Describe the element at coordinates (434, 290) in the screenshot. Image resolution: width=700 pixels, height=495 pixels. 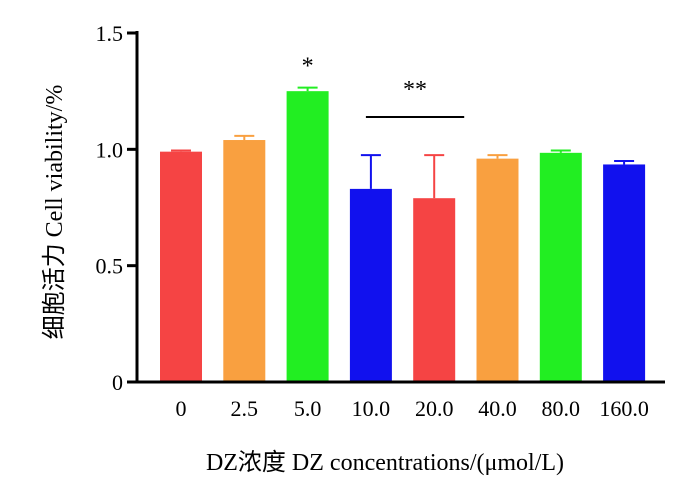
I see `bar-20.0` at that location.